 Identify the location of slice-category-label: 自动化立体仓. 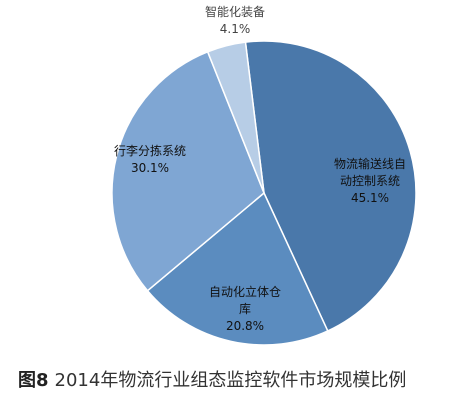
(245, 291).